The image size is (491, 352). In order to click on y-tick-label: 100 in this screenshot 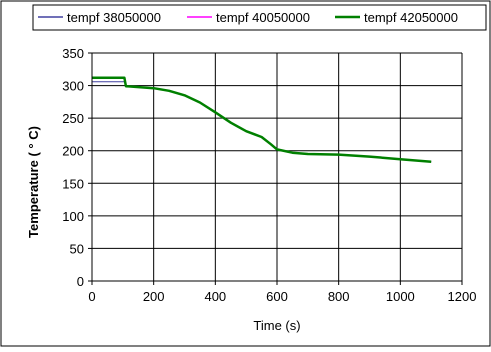, I will do `click(73, 216)`.